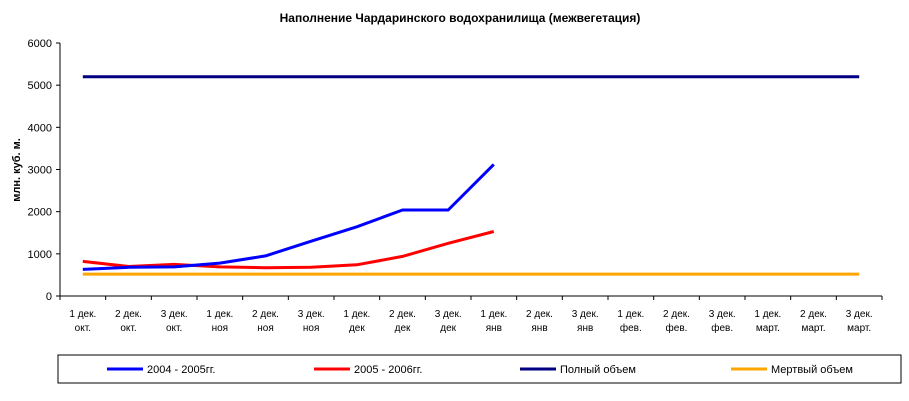  What do you see at coordinates (812, 370) in the screenshot?
I see `legend-label: Мертвый объем` at bounding box center [812, 370].